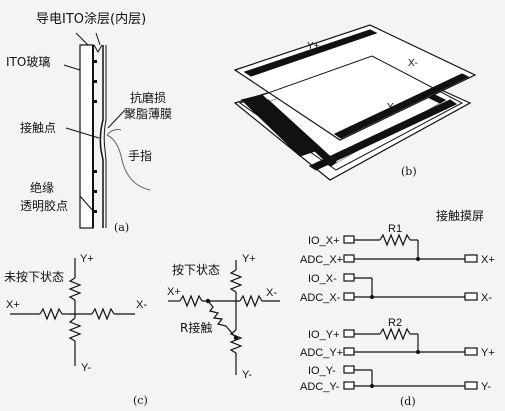 The width and height of the screenshot is (505, 411). Describe the element at coordinates (196, 270) in the screenshot. I see `state-pressed: 按下状态` at that location.